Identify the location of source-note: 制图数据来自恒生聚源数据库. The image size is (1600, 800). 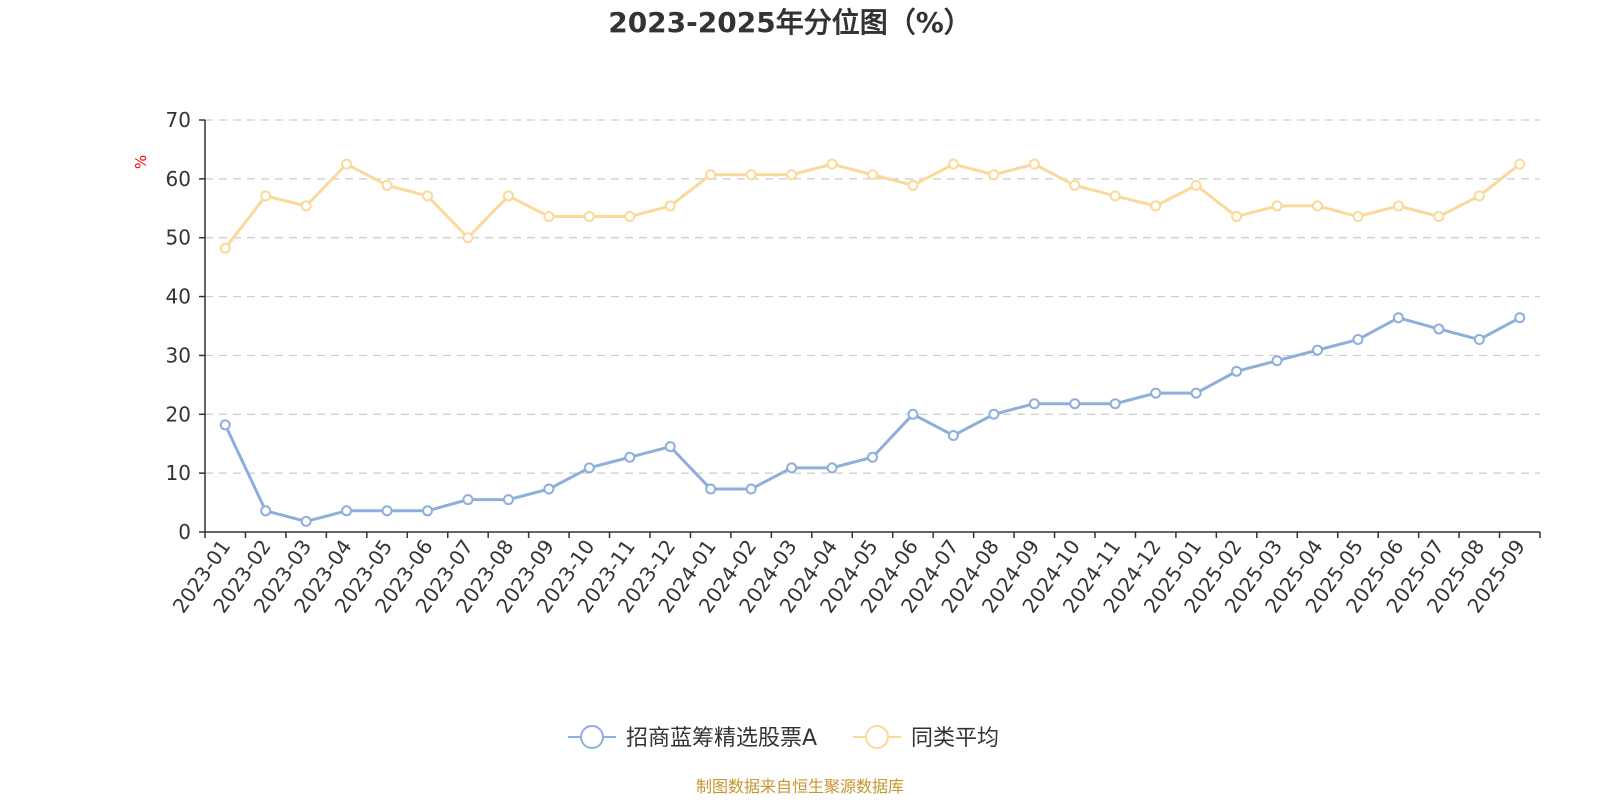
(800, 786).